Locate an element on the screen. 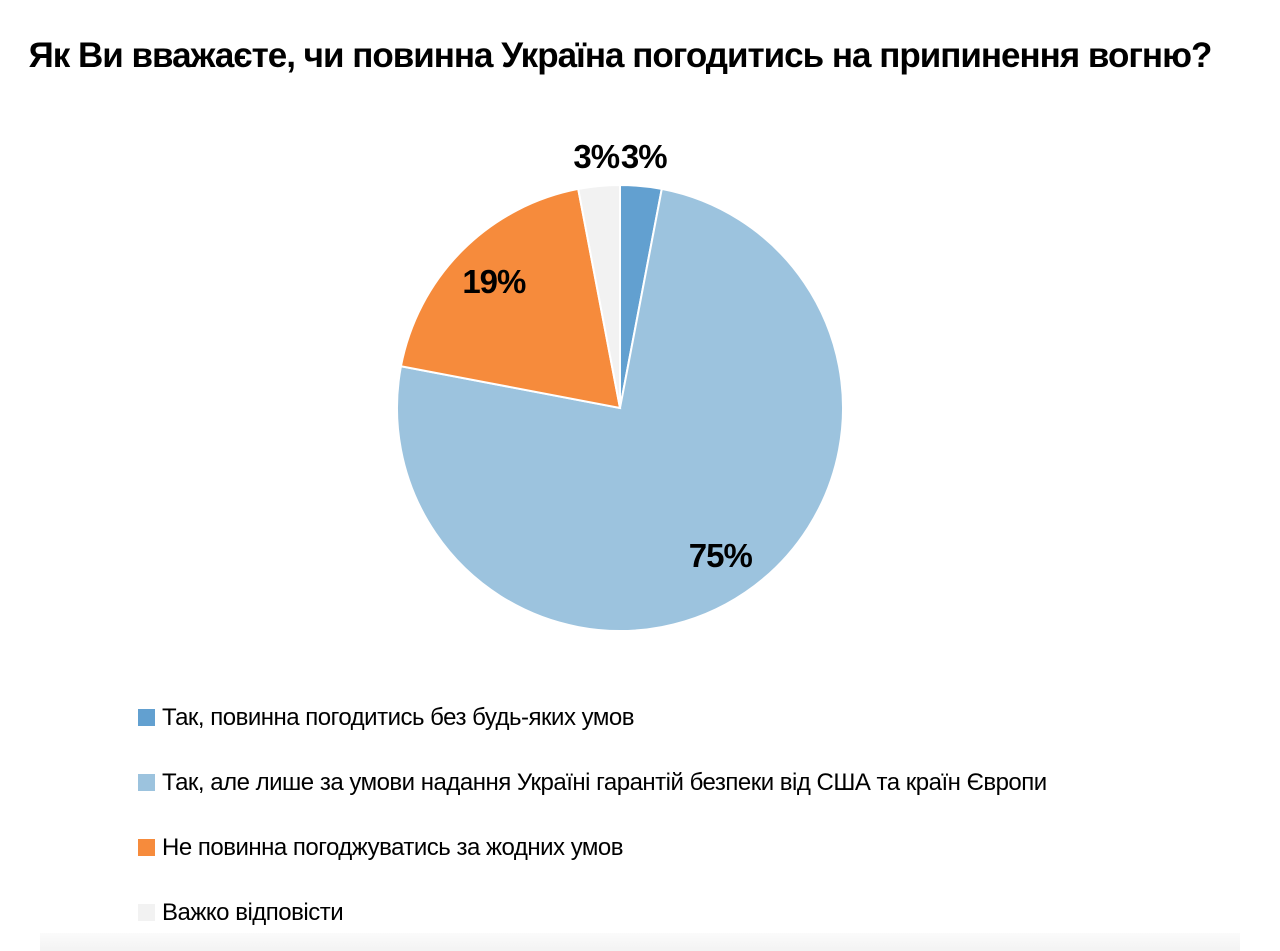 This screenshot has width=1280, height=951. bottom-page-edge is located at coordinates (640, 942).